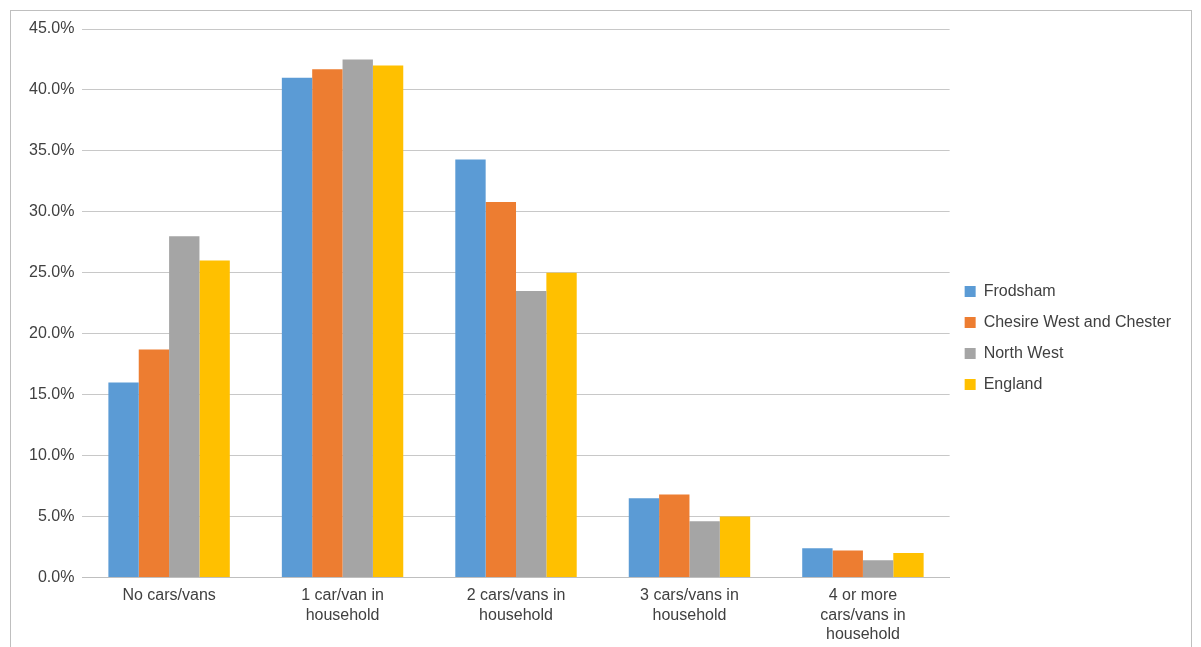 The height and width of the screenshot is (647, 1201). I want to click on y-tick-label: 40.0%, so click(51, 89).